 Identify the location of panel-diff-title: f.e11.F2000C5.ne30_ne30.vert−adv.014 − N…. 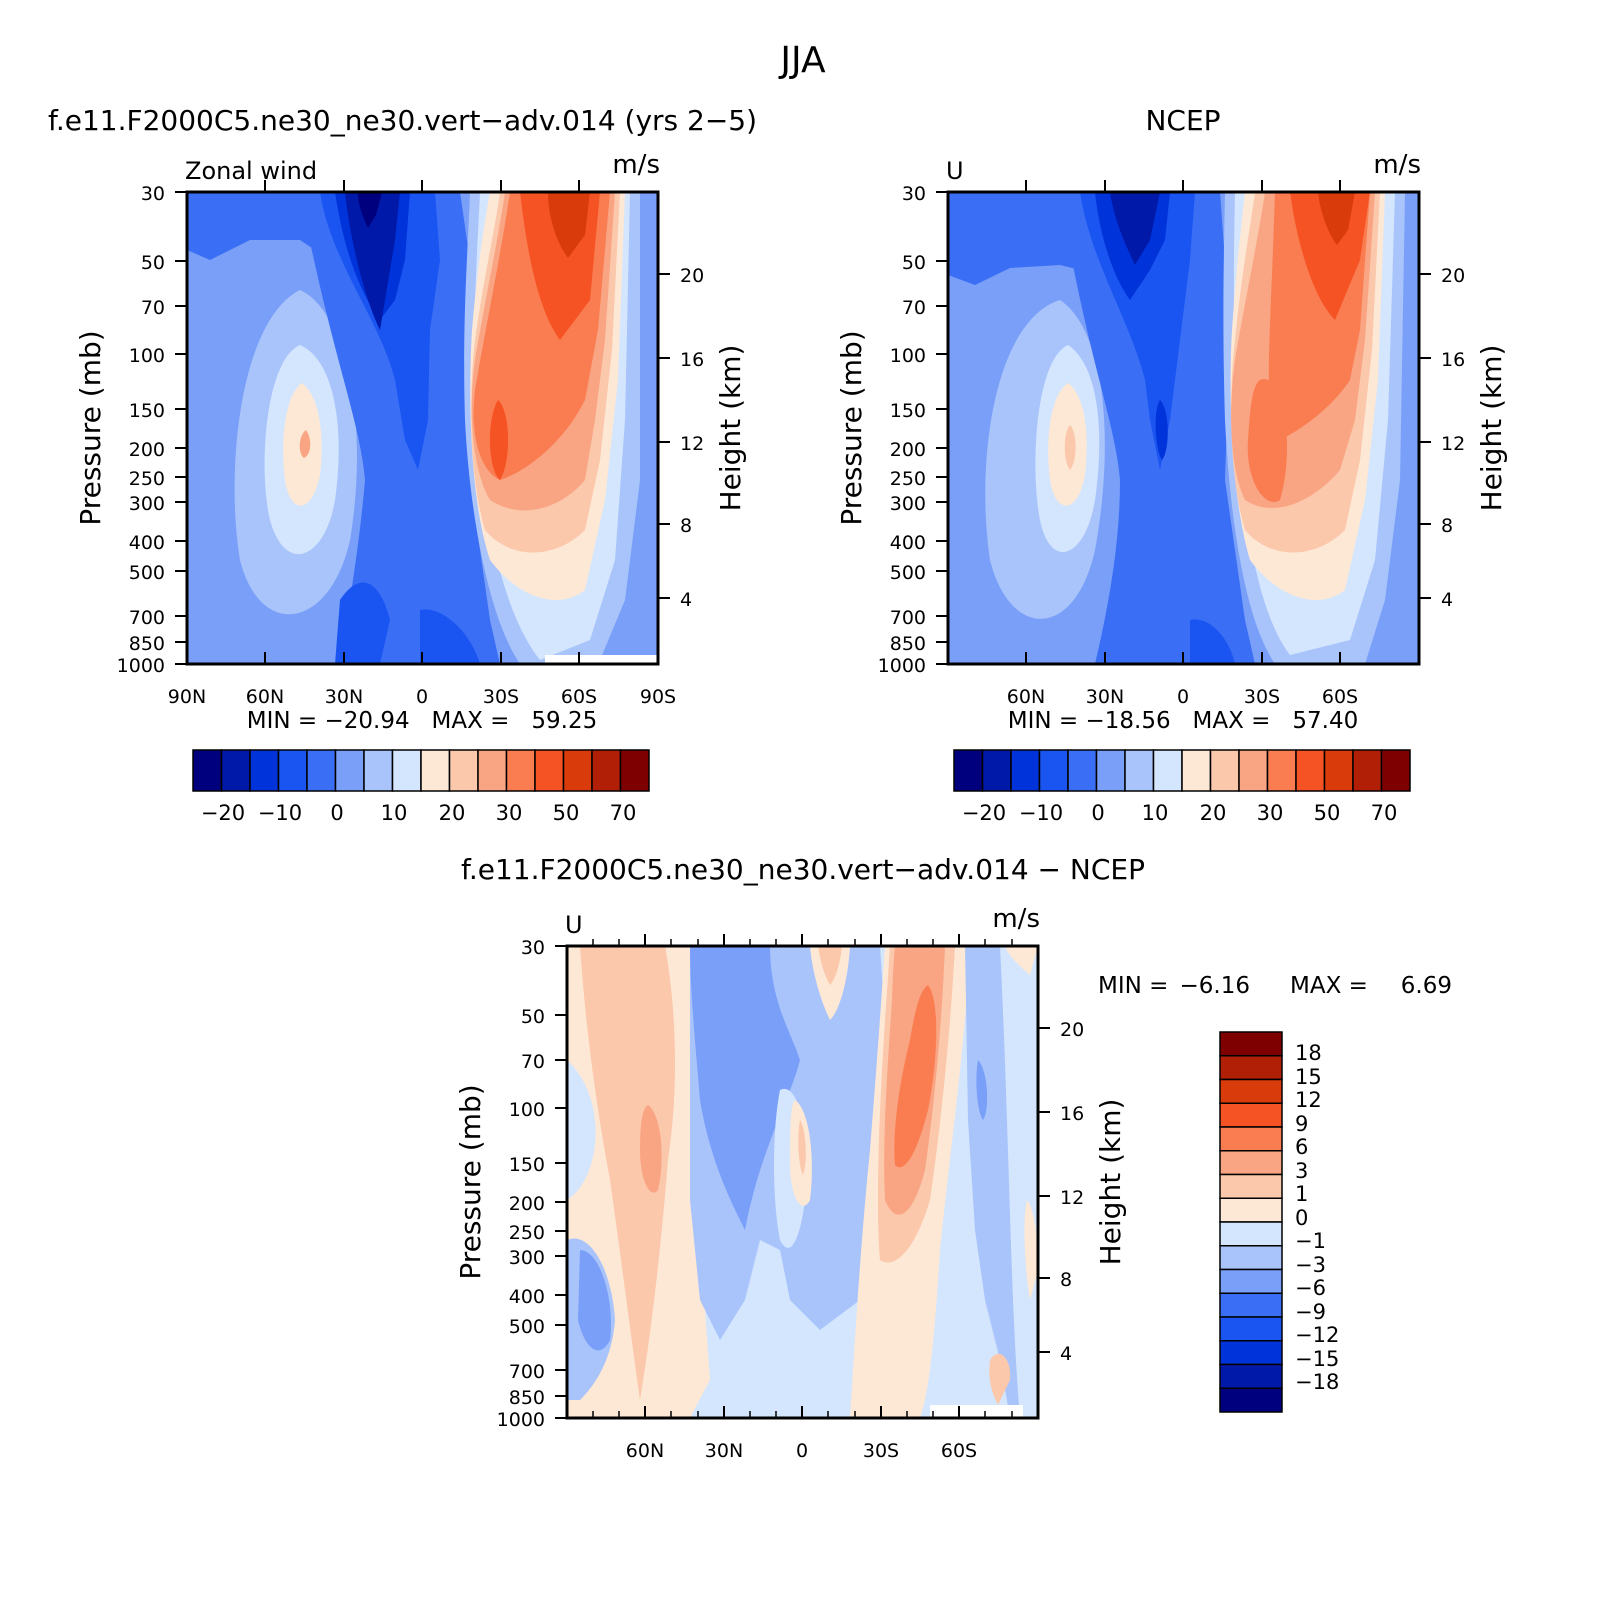
(803, 869).